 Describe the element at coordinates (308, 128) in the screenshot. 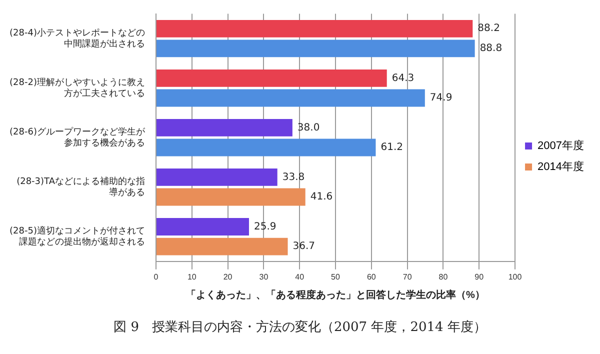

I see `data-label: 38.0` at that location.